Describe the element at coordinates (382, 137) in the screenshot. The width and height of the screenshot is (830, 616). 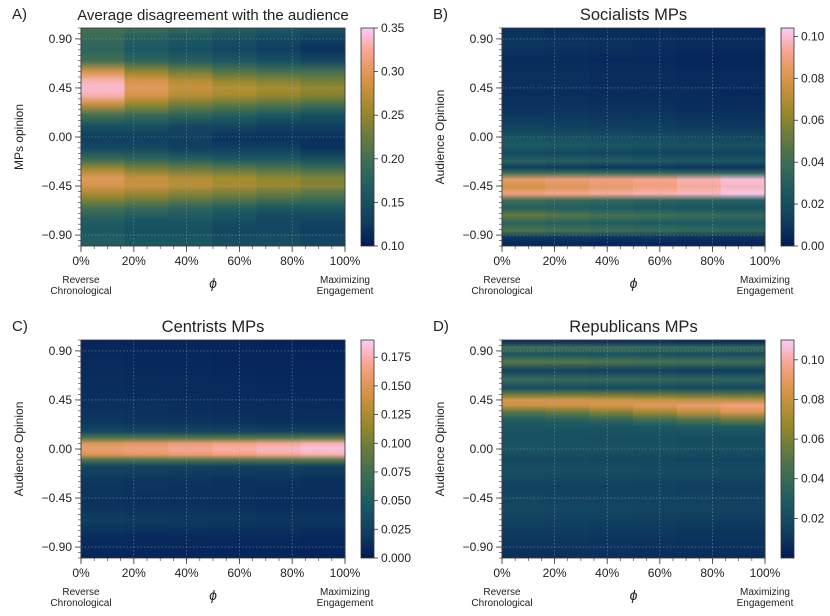
I see `colorbar: 0.10 0.15 0.20 0.25 0.30 0.35` at that location.